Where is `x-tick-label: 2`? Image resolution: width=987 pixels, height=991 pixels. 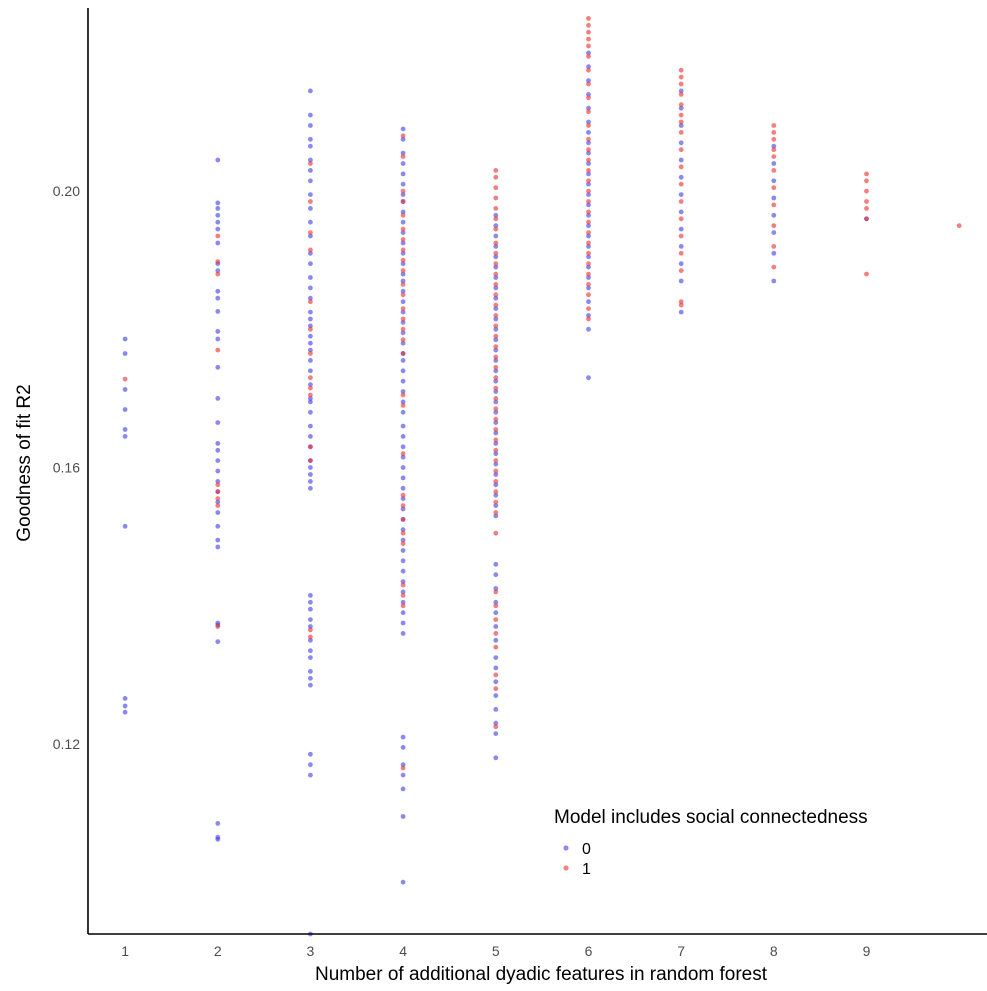 x-tick-label: 2 is located at coordinates (218, 951).